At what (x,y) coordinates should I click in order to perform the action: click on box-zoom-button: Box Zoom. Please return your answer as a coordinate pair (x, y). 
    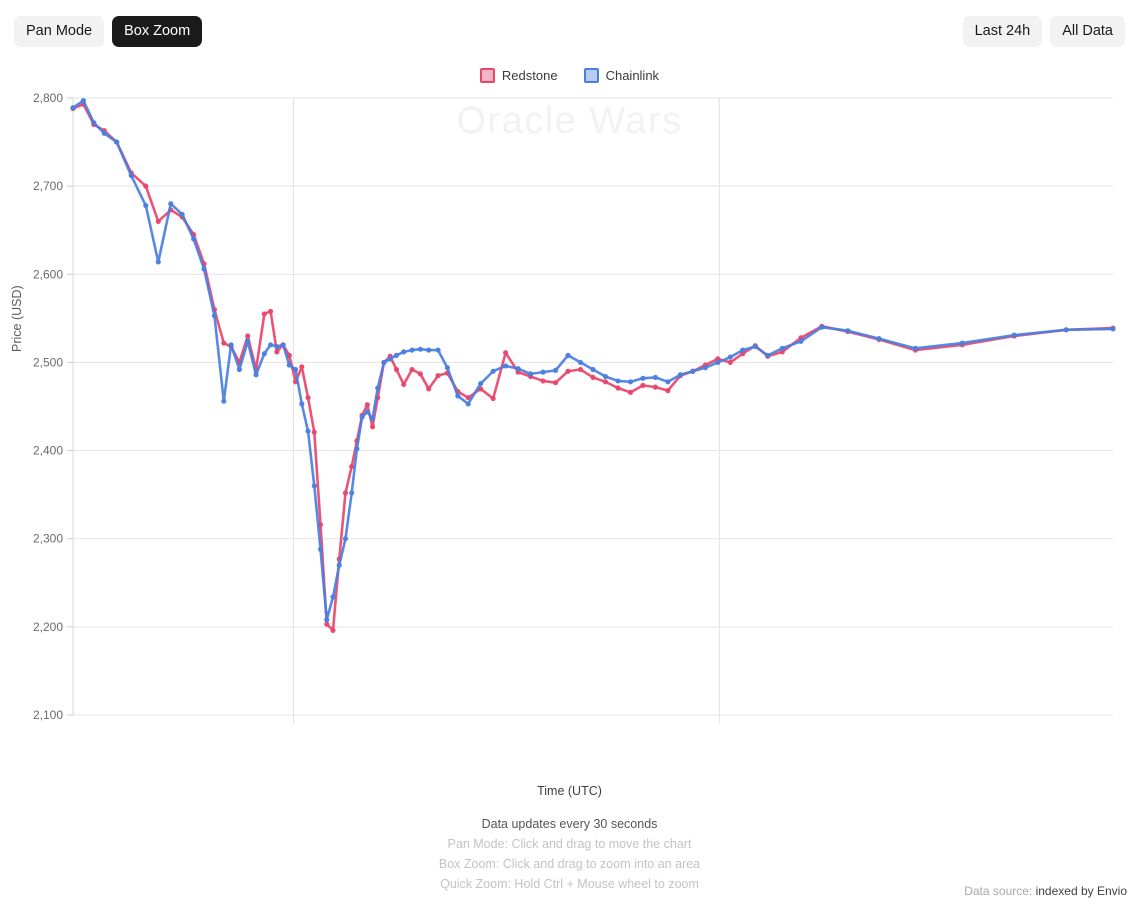
    Looking at the image, I should click on (157, 31).